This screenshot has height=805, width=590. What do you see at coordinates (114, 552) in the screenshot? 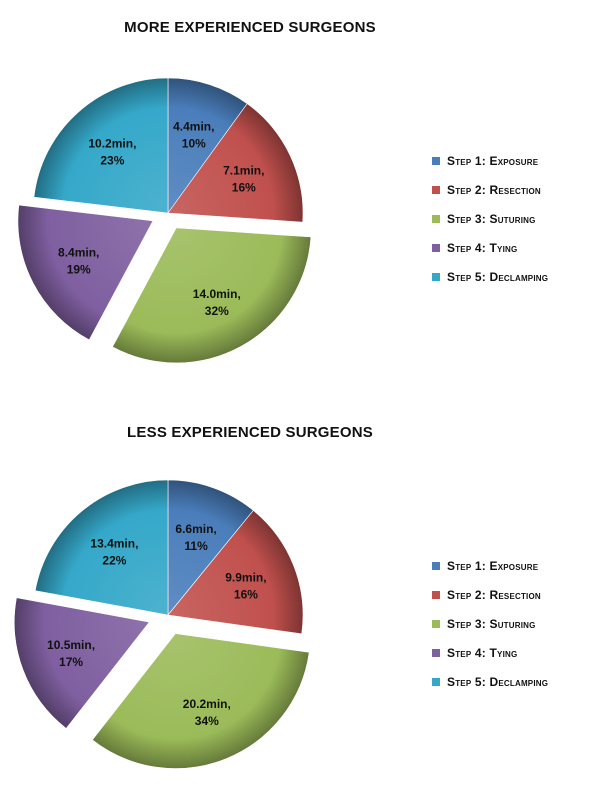
I see `data-label-step-5: 13.4min, 22%` at bounding box center [114, 552].